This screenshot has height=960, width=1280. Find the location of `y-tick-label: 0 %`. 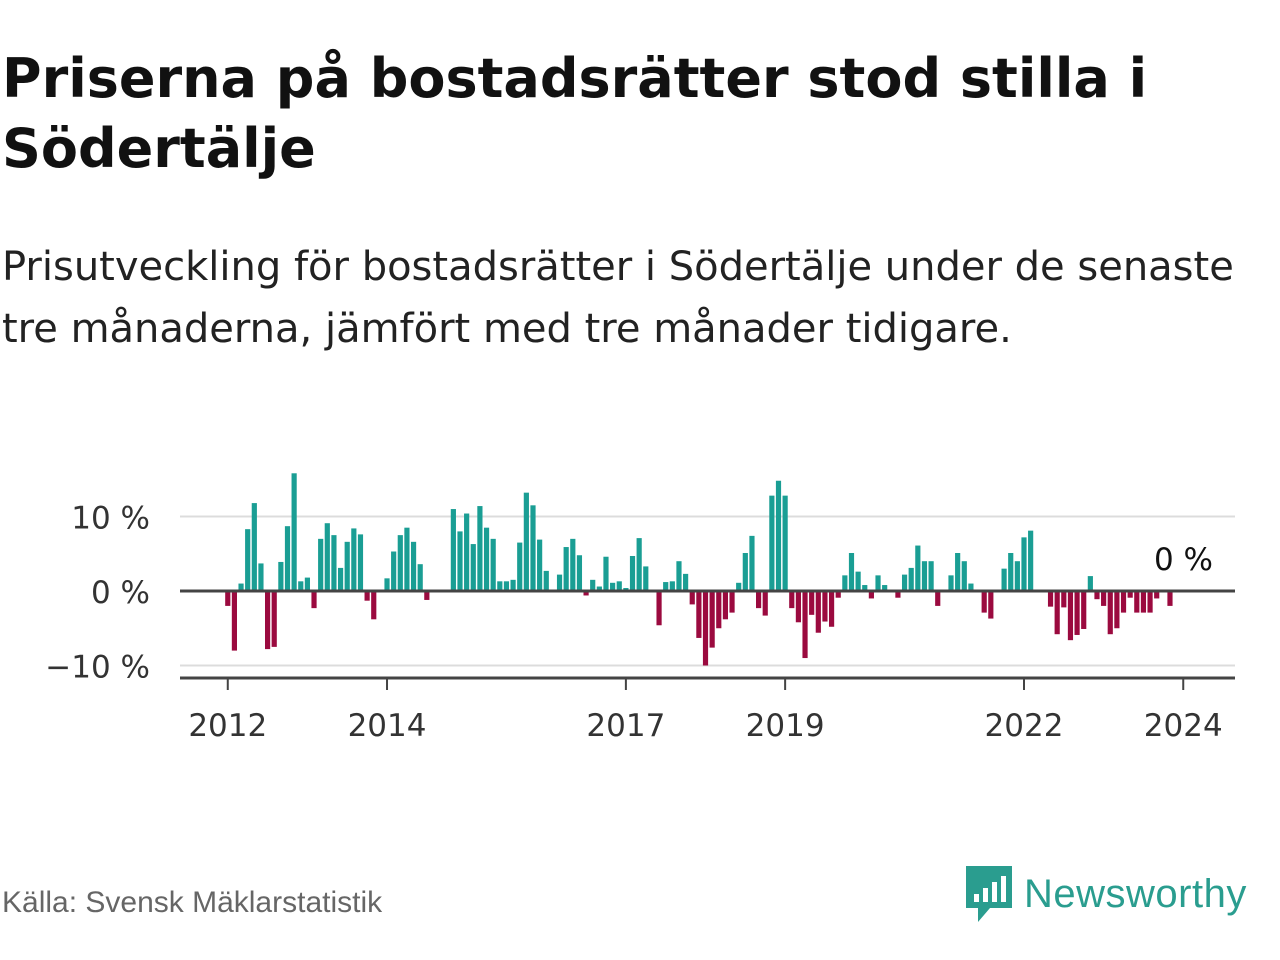

y-tick-label: 0 % is located at coordinates (120, 593).